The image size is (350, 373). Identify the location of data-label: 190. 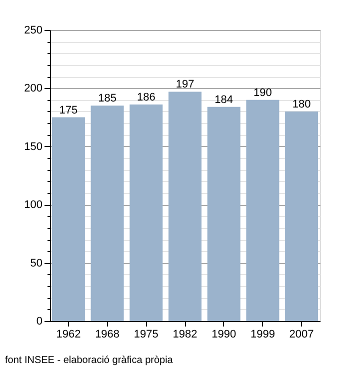
(263, 92).